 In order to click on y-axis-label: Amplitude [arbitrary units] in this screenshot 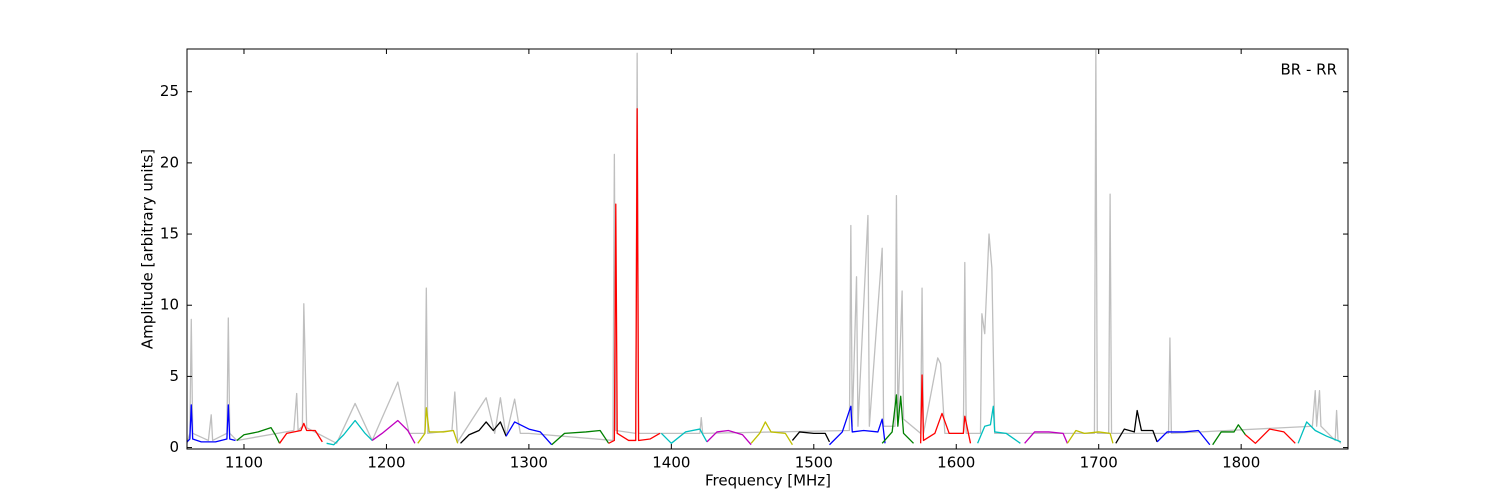, I will do `click(148, 249)`.